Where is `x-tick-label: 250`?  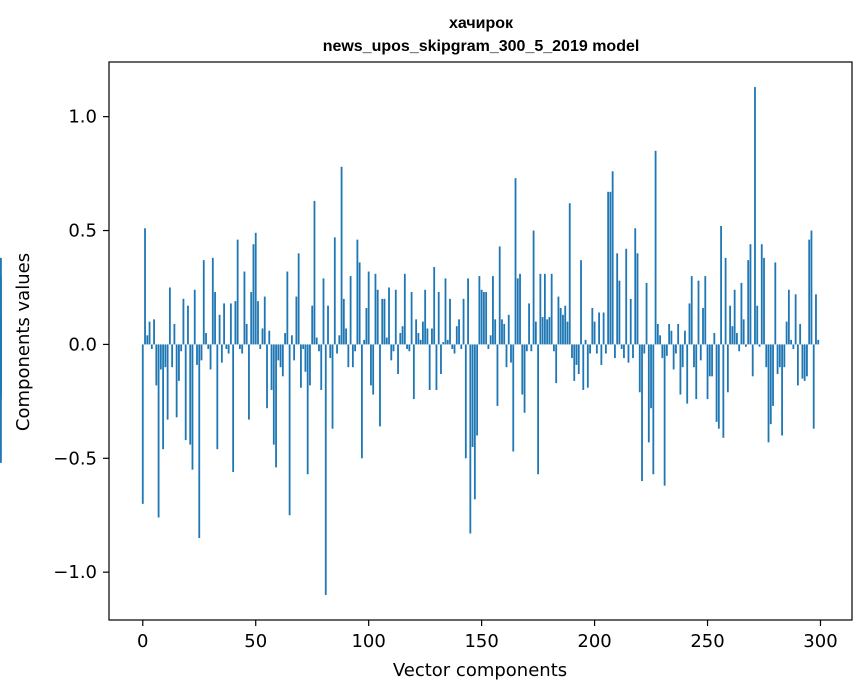
x-tick-label: 250 is located at coordinates (707, 641).